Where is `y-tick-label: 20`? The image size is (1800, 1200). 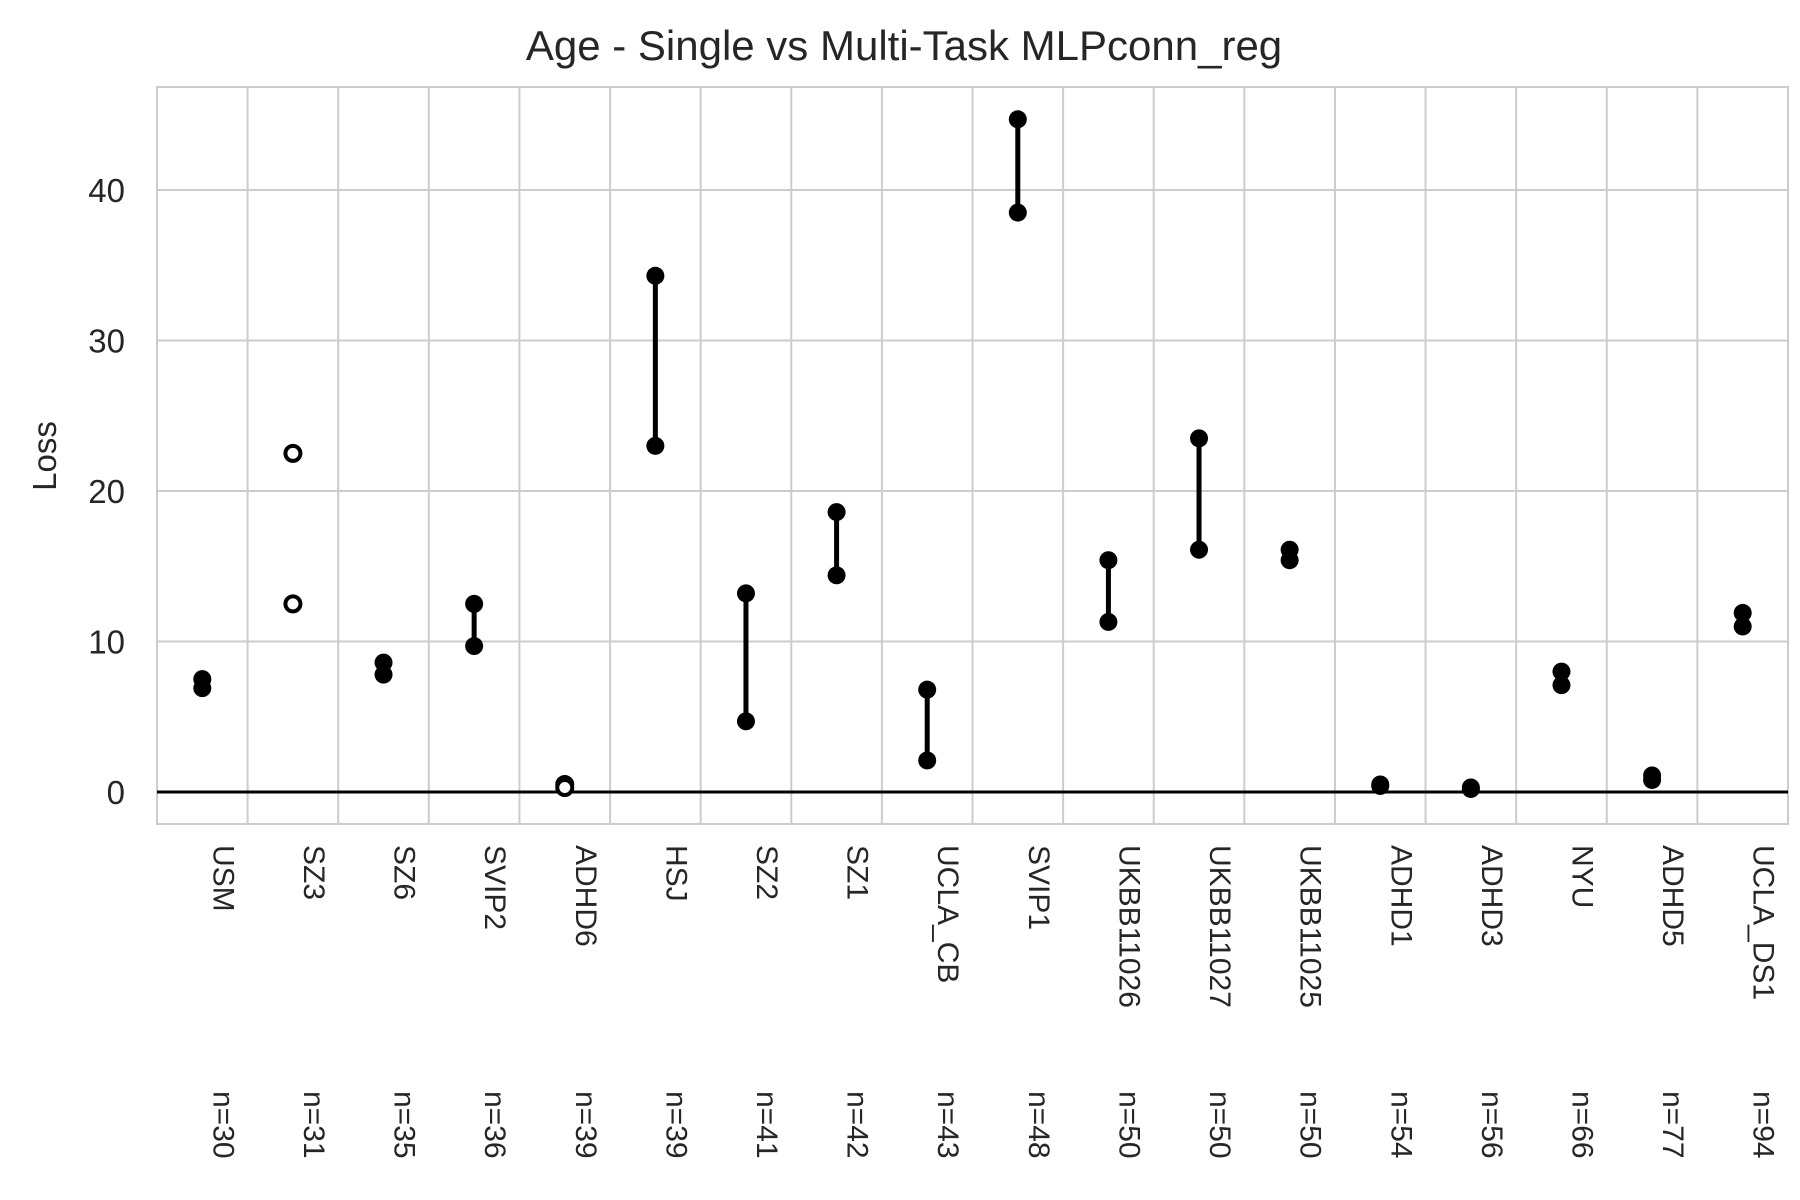
y-tick-label: 20 is located at coordinates (106, 491).